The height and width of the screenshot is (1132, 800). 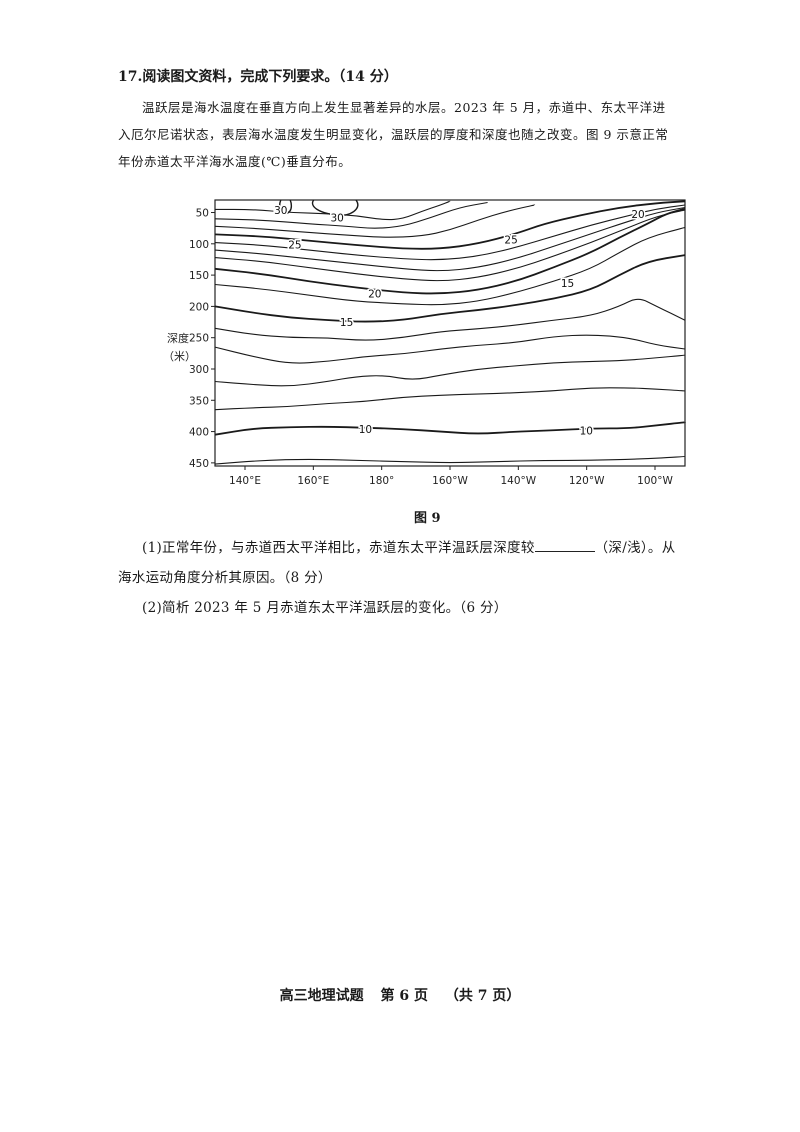 What do you see at coordinates (199, 307) in the screenshot?
I see `y-tick-label: 200` at bounding box center [199, 307].